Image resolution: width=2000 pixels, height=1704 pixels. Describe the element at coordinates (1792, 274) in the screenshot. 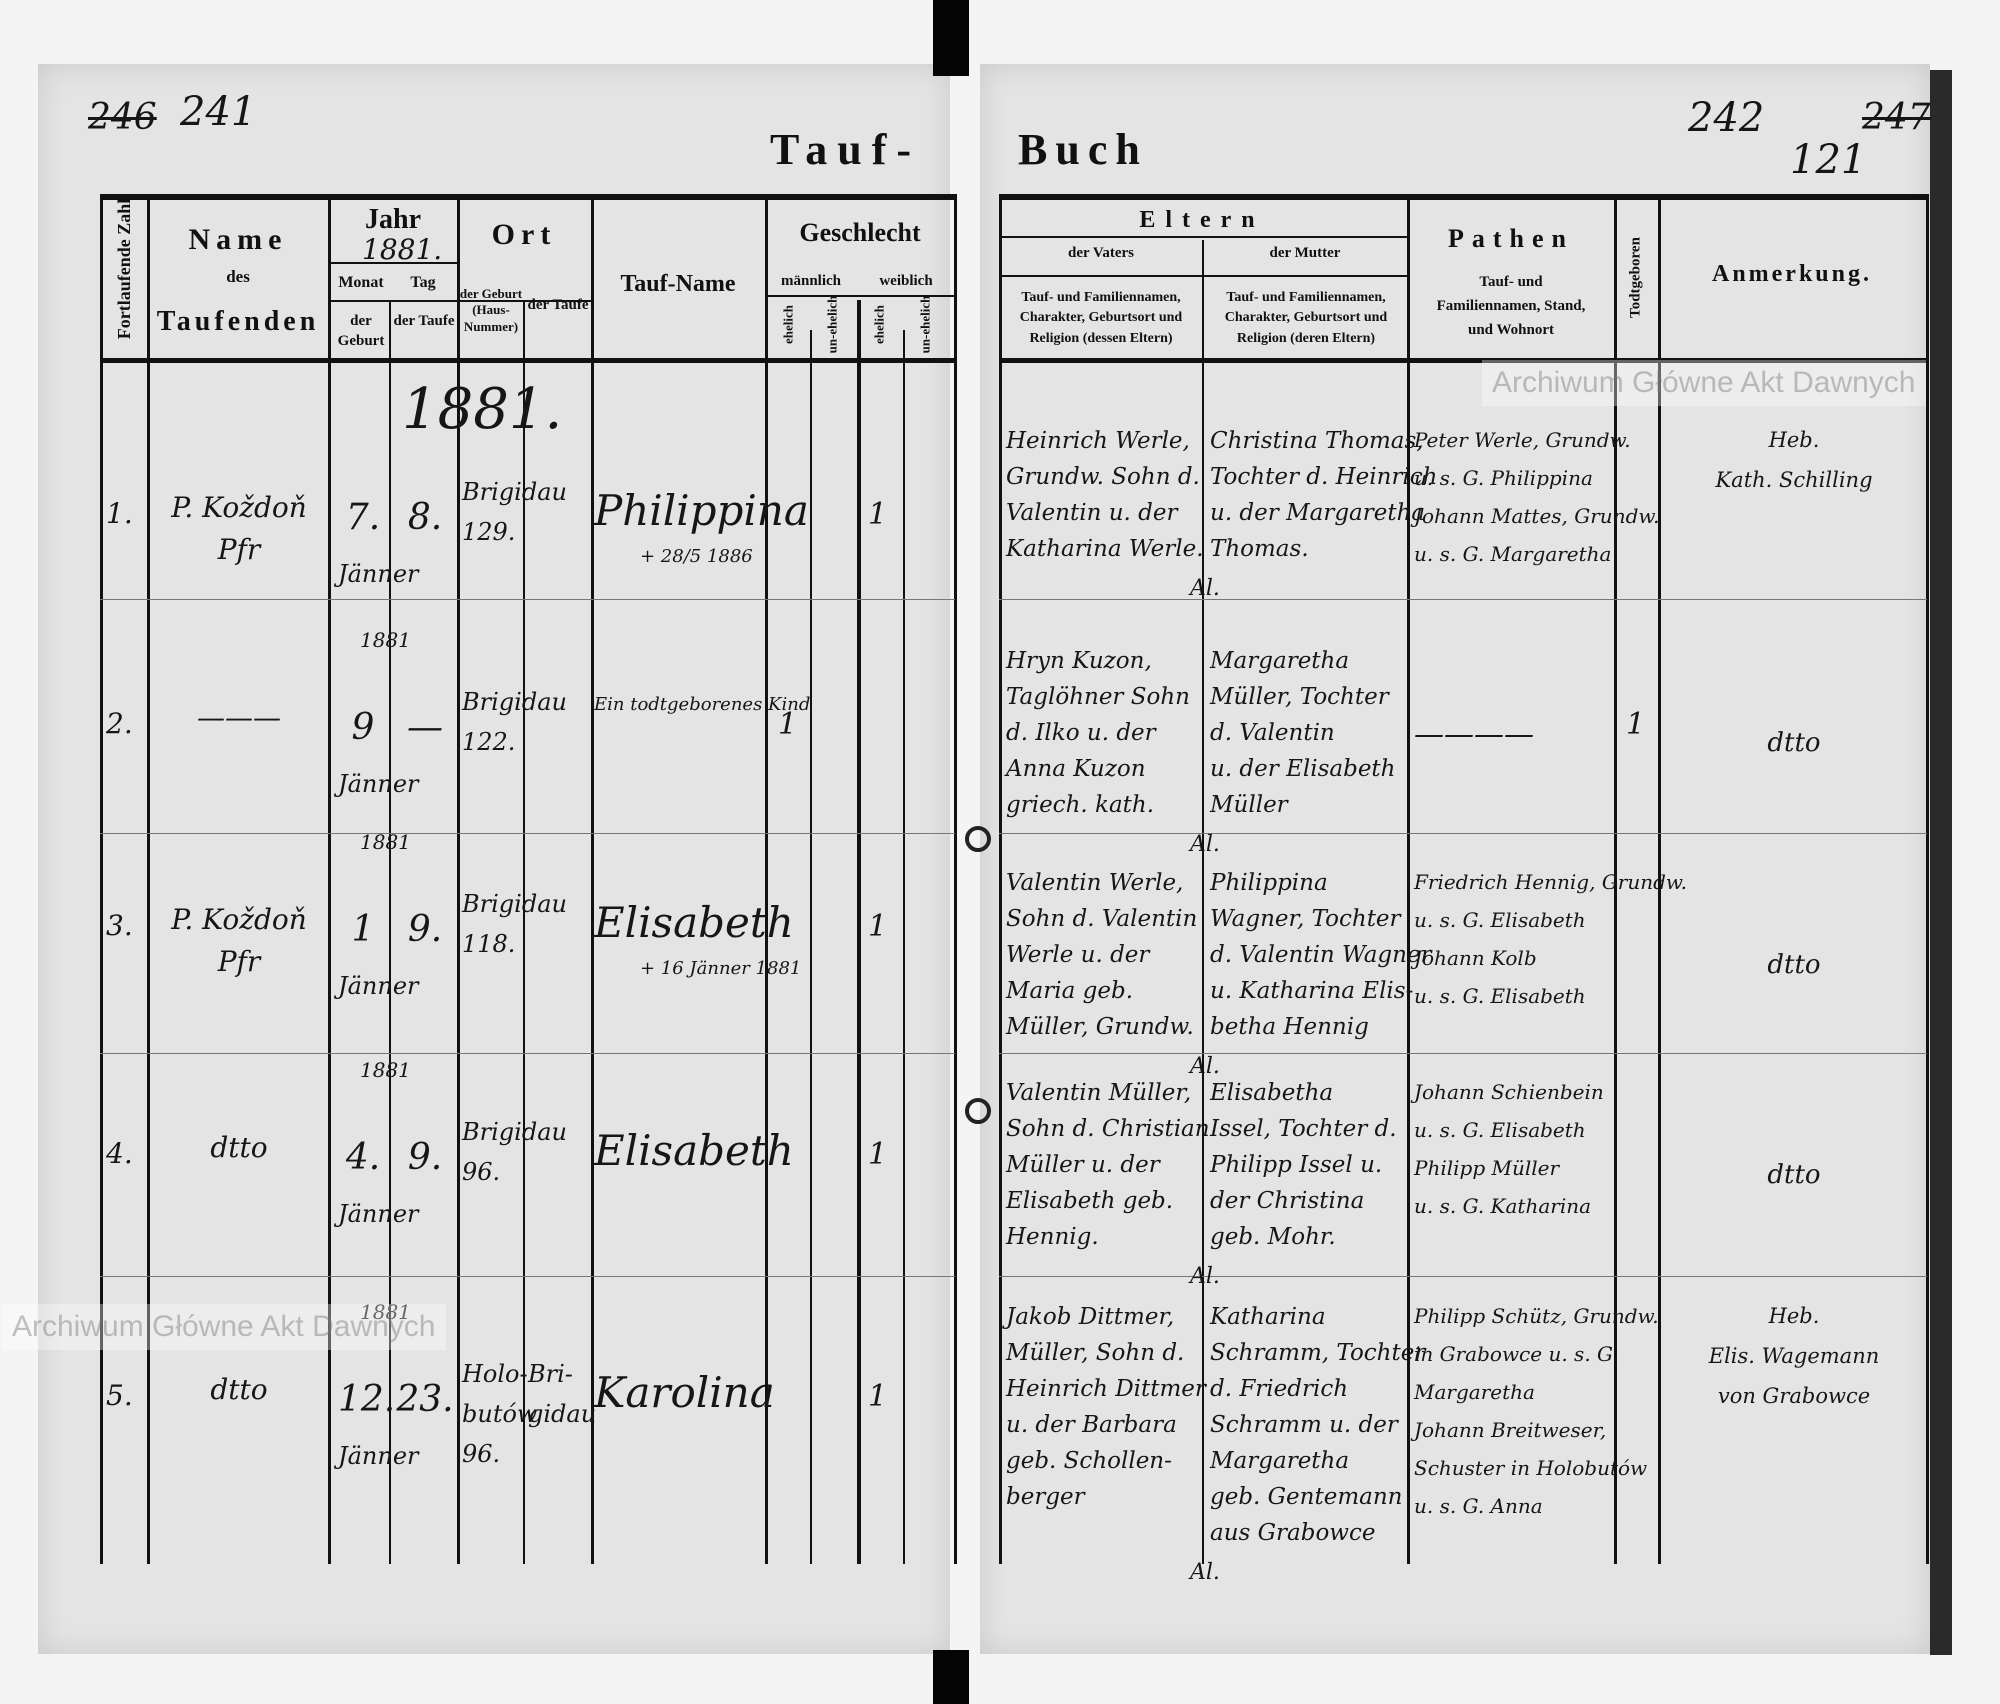

I see `header-anmerkung: Anmerkung.` at that location.